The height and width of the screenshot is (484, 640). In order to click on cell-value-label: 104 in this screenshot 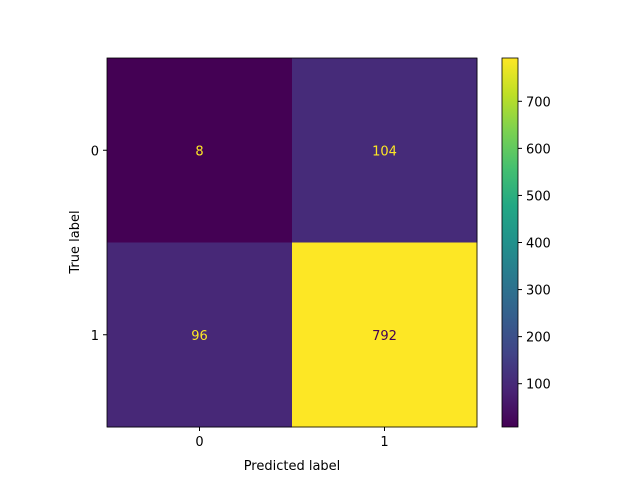, I will do `click(384, 151)`.